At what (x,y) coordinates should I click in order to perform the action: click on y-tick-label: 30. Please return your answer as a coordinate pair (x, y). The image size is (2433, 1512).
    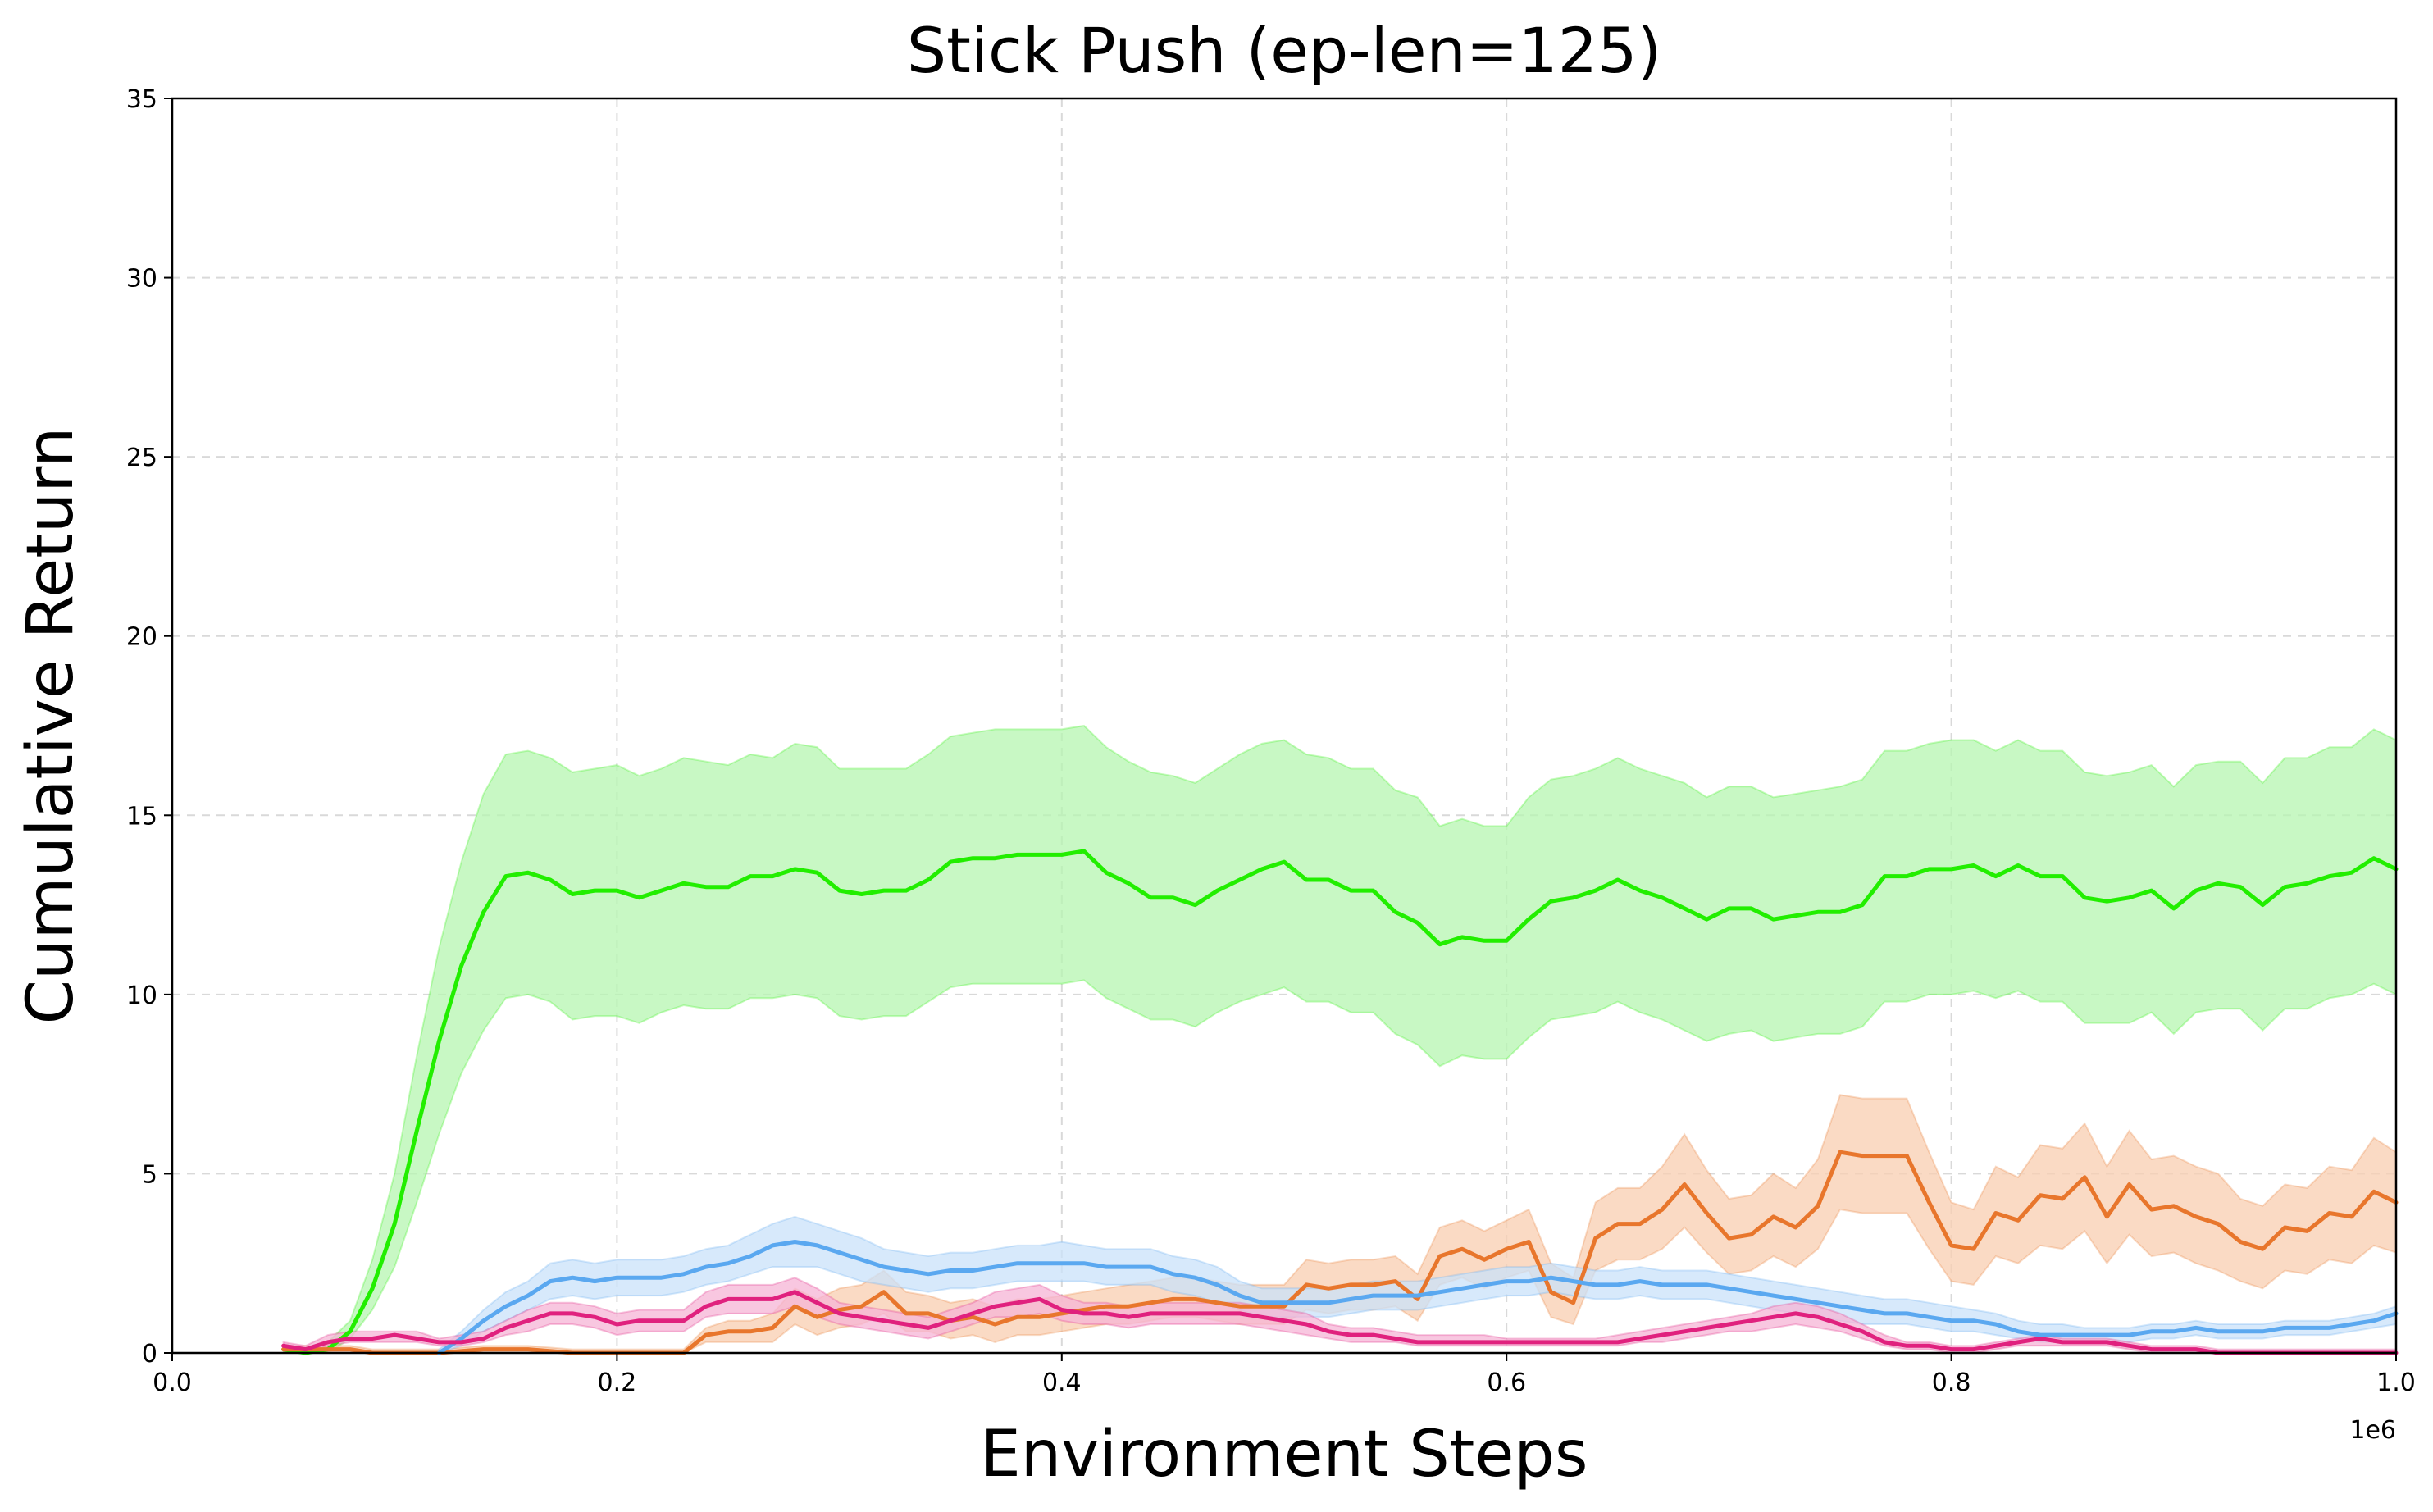
    Looking at the image, I should click on (141, 279).